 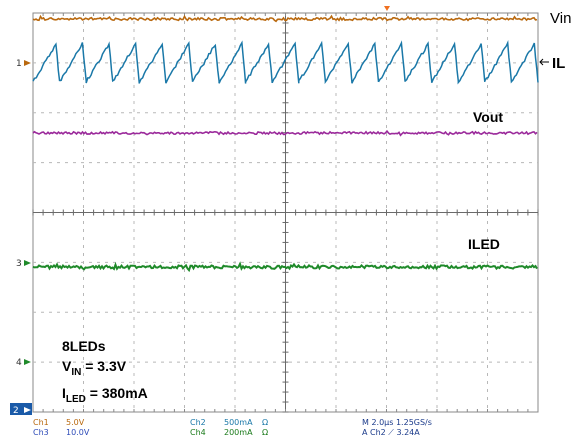 What do you see at coordinates (544, 62) in the screenshot?
I see `il-level-arrow` at bounding box center [544, 62].